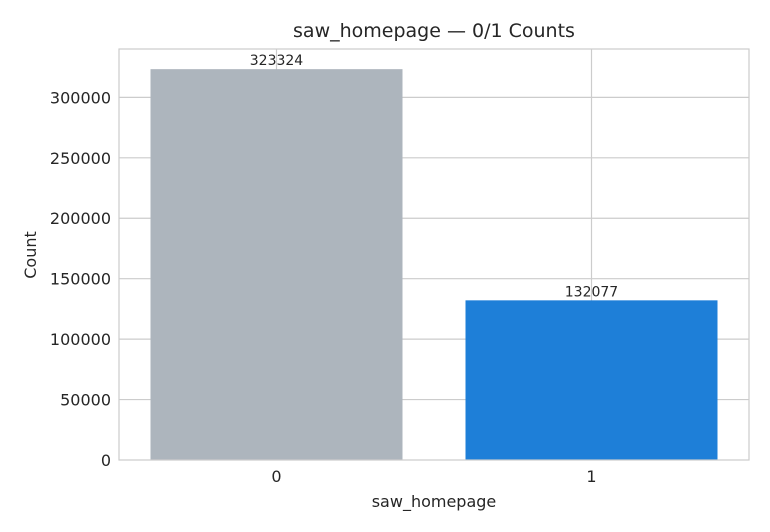  I want to click on x-axis-label: saw_homepage, so click(434, 502).